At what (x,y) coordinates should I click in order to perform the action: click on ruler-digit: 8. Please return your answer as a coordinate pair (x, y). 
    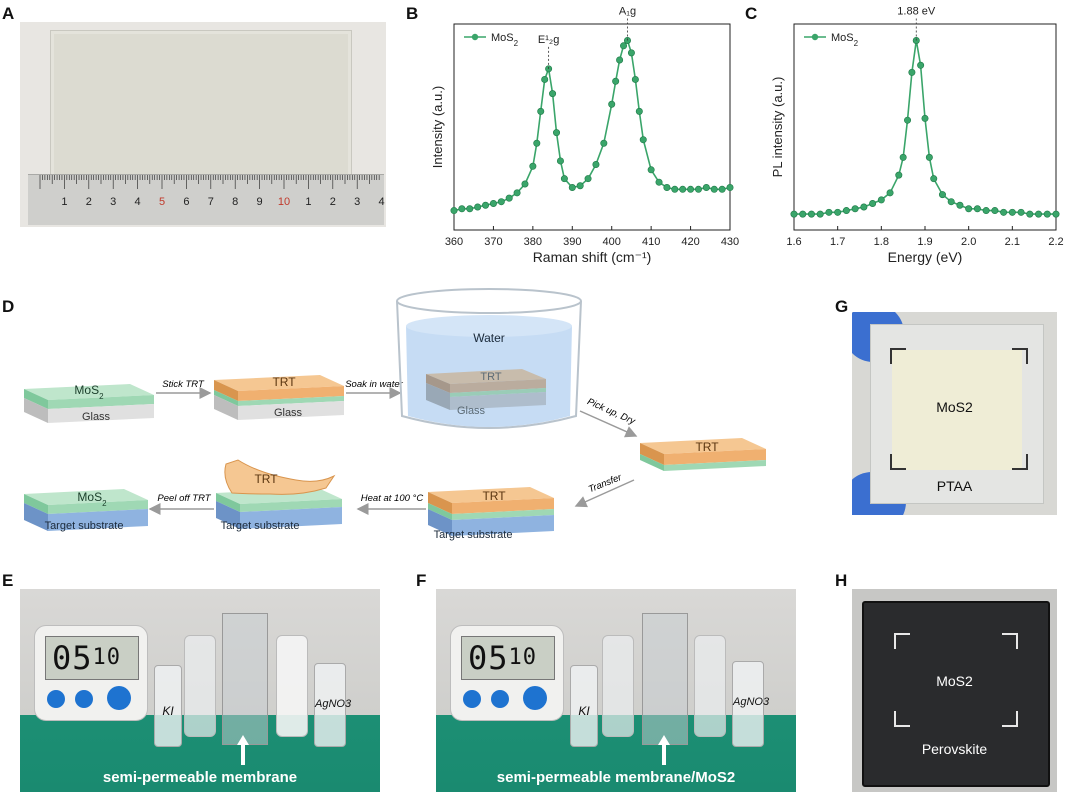
    Looking at the image, I should click on (235, 202).